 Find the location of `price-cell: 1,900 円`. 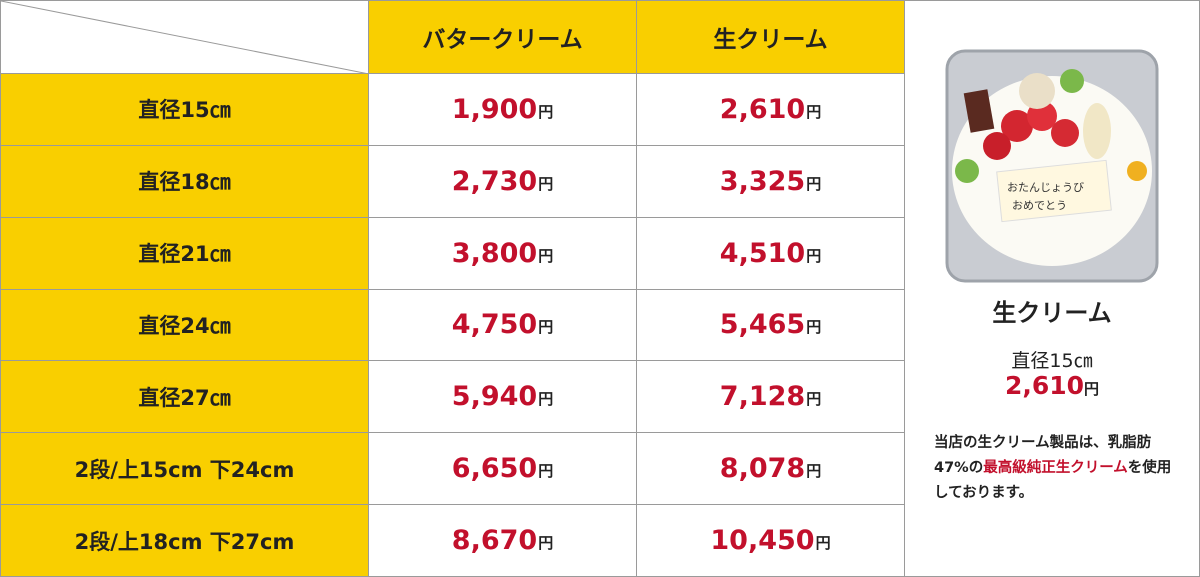

price-cell: 1,900 円 is located at coordinates (503, 110).